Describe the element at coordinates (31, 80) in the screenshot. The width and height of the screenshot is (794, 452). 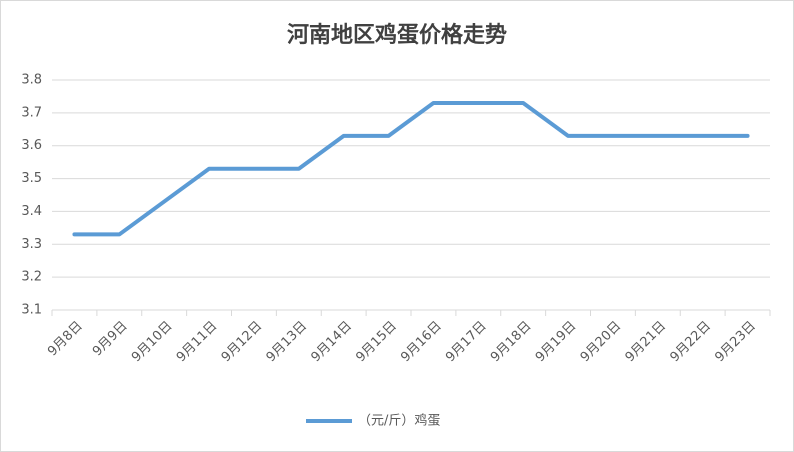
I see `y-tick-label: 3.8` at that location.